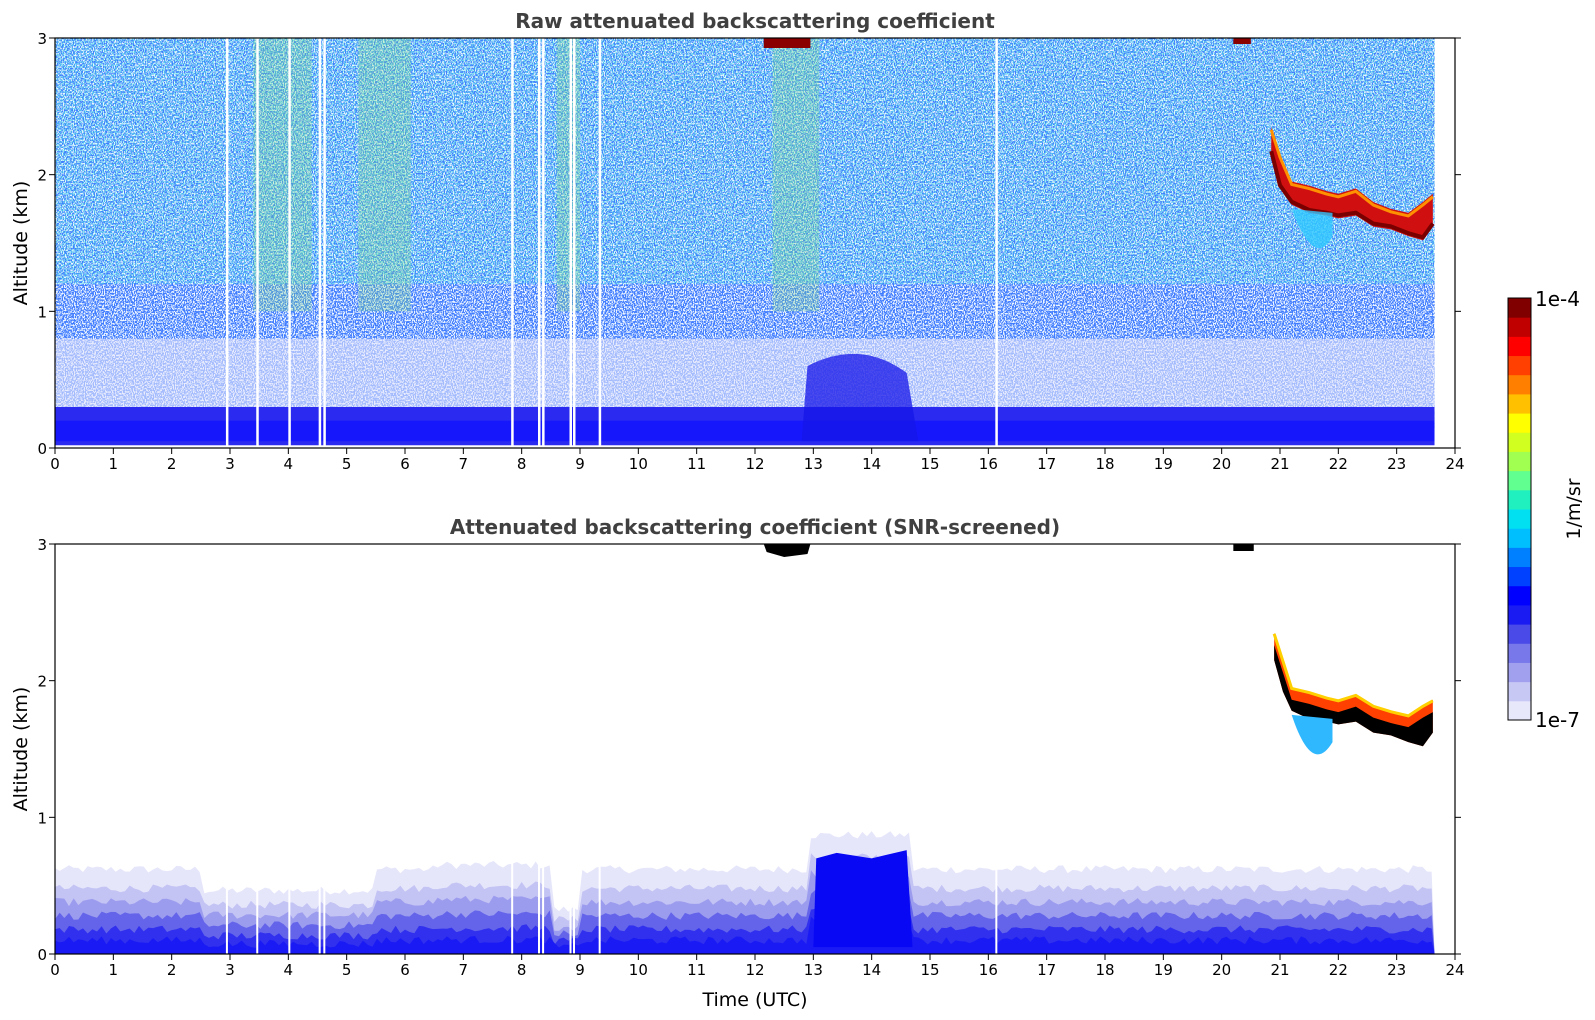  Describe the element at coordinates (1444, 749) in the screenshot. I see `no-data-region` at that location.